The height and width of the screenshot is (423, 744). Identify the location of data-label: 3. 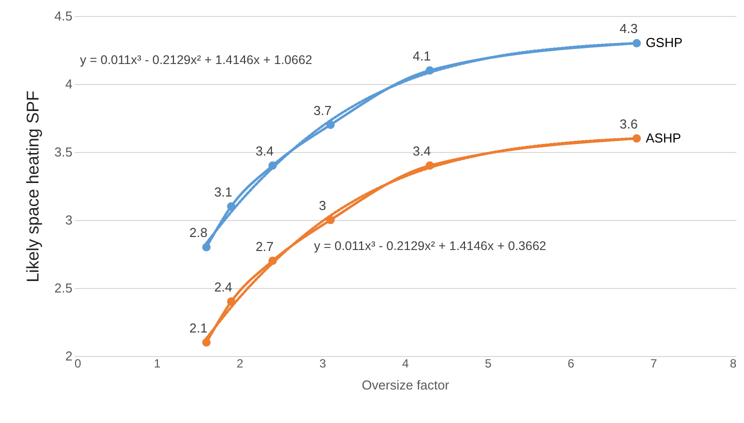
(322, 205).